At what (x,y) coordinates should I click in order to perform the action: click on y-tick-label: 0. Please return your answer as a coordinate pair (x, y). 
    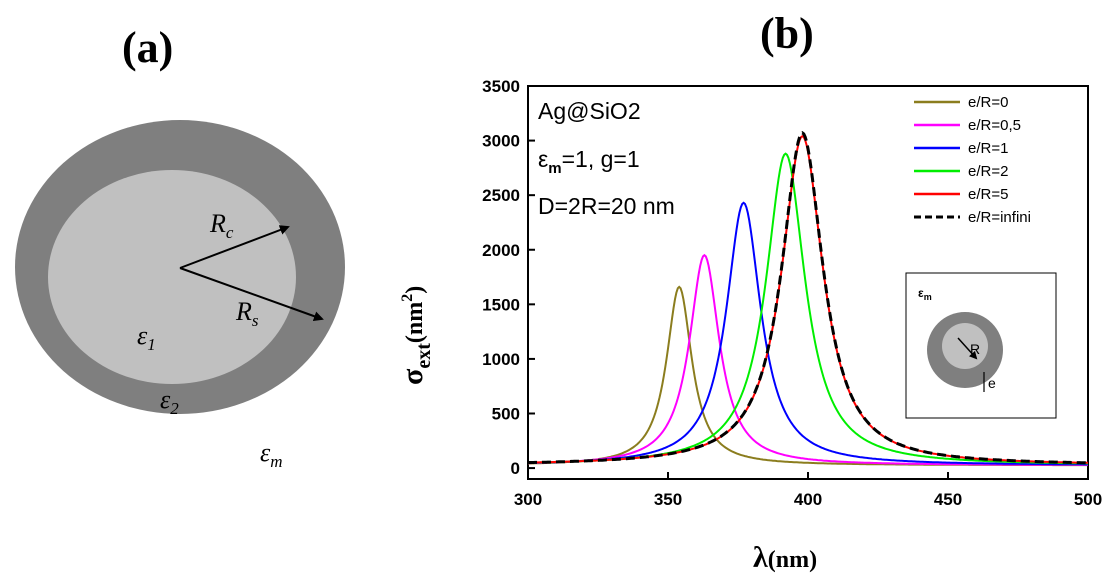
    Looking at the image, I should click on (515, 468).